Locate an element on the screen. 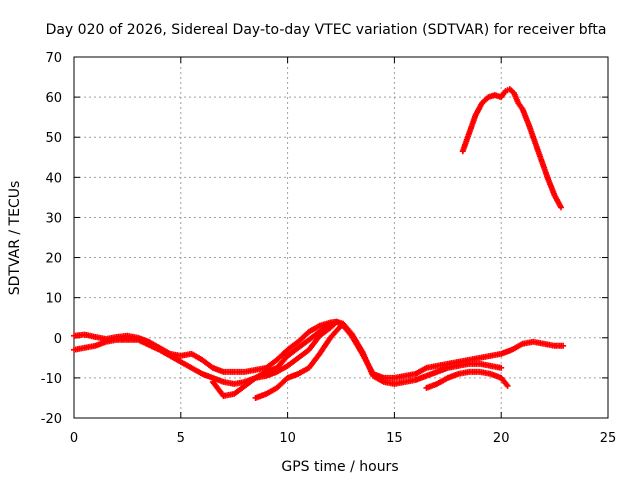 The image size is (640, 480). y-tick-label: -20 is located at coordinates (51, 419).